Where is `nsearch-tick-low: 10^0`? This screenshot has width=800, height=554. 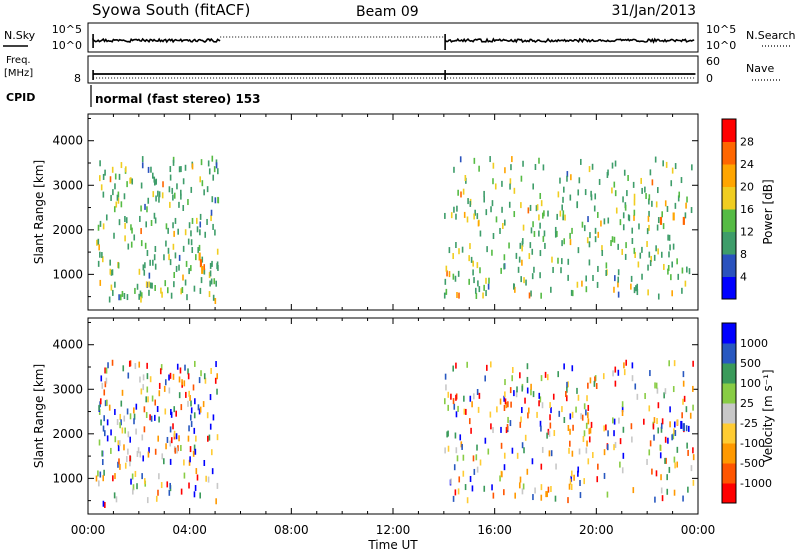
nsearch-tick-low: 10^0 is located at coordinates (721, 45).